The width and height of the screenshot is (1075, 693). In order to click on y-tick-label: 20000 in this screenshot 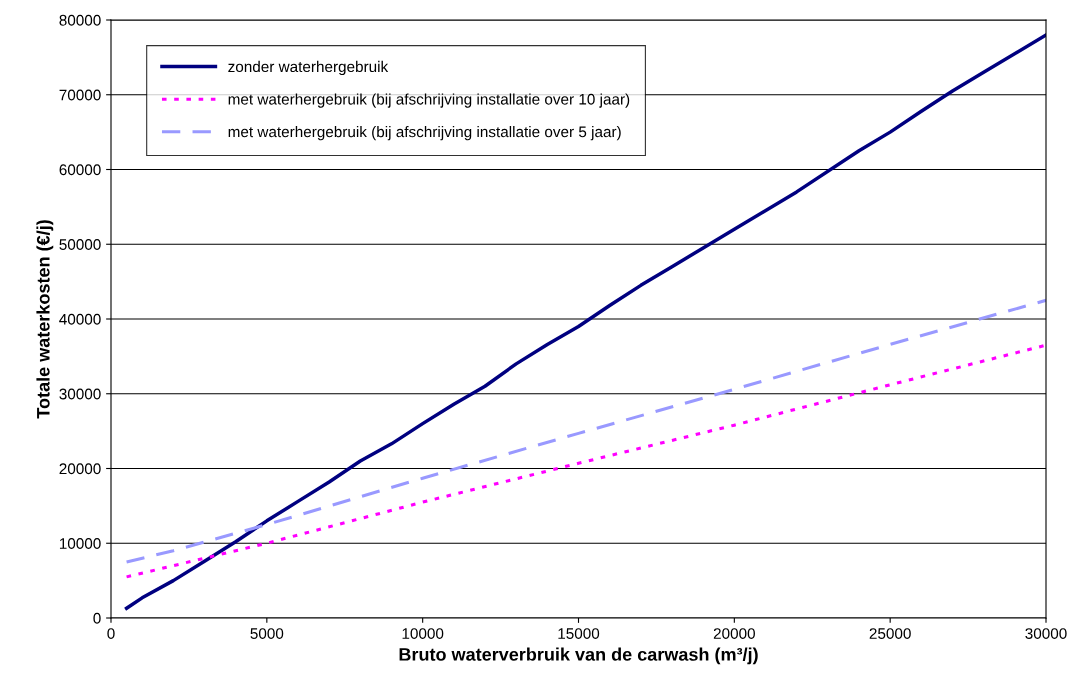, I will do `click(80, 469)`.